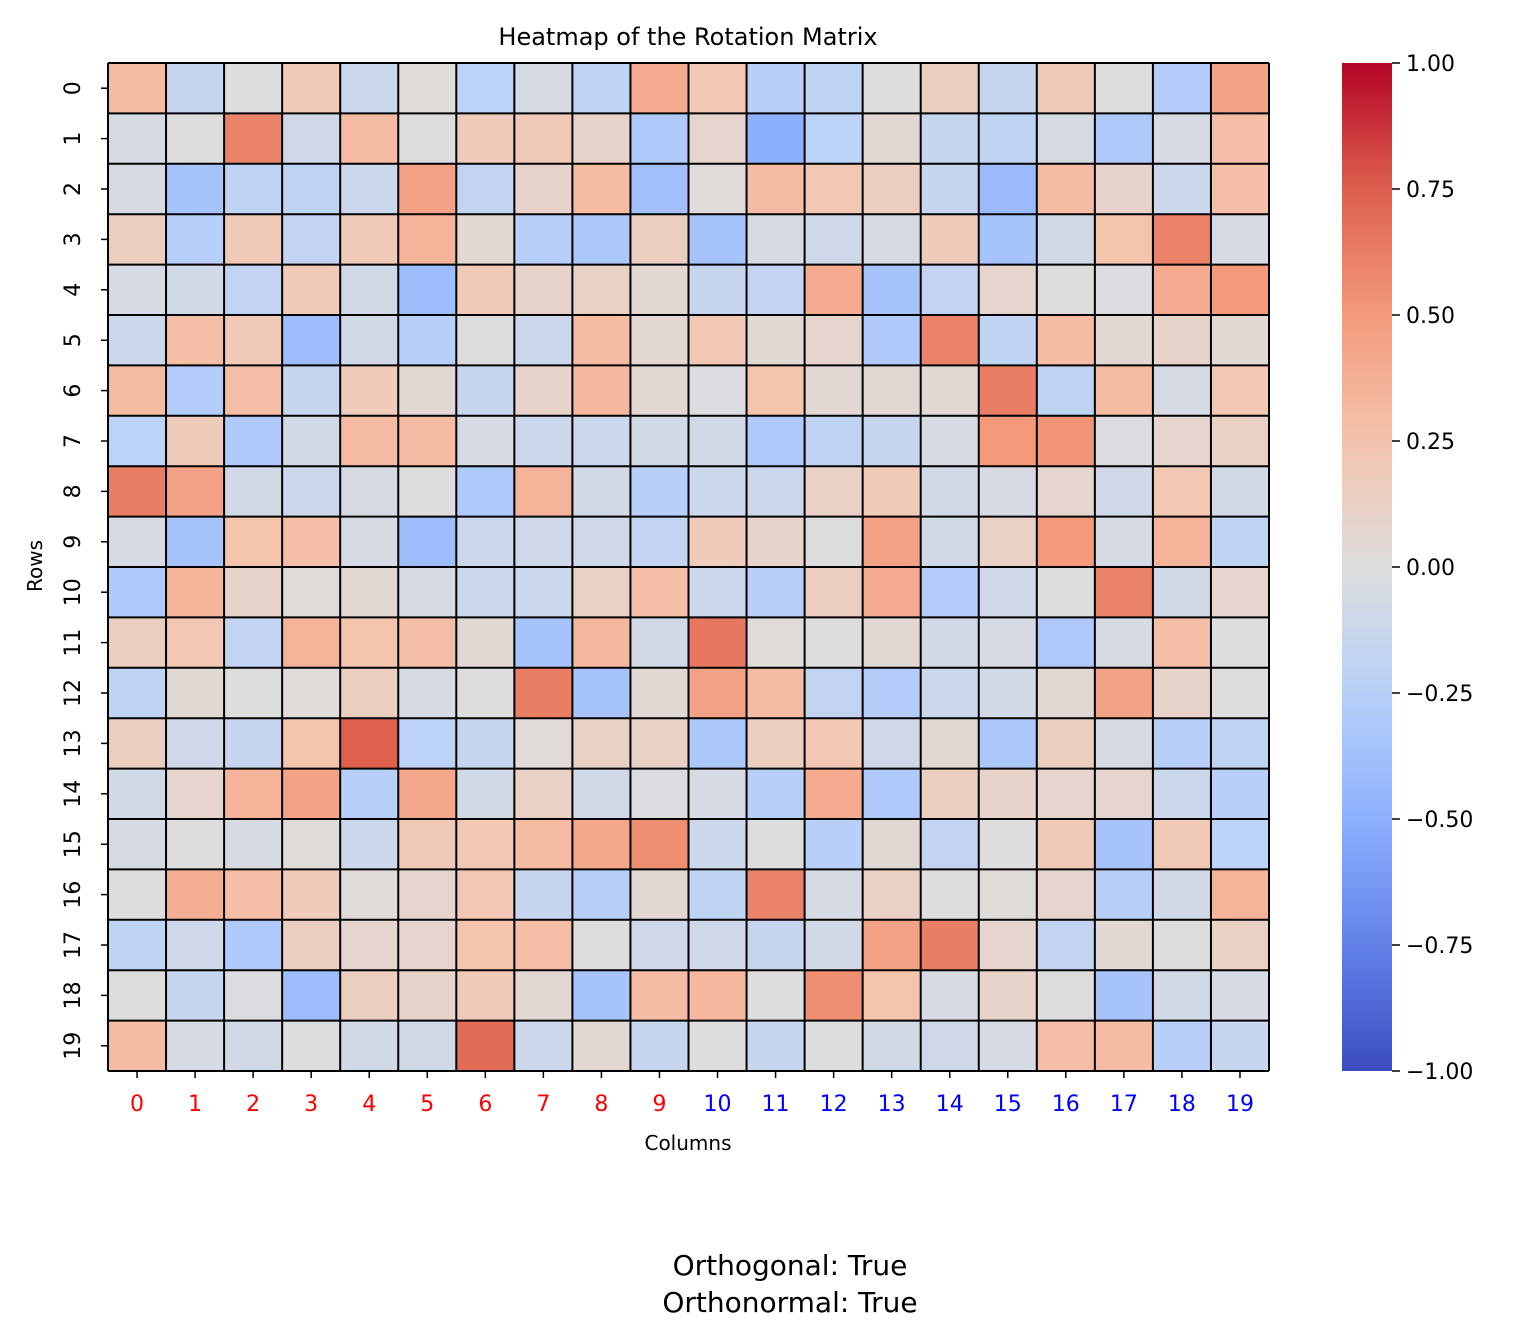  Describe the element at coordinates (1439, 694) in the screenshot. I see `colorbar-tick-label: −0.25` at that location.